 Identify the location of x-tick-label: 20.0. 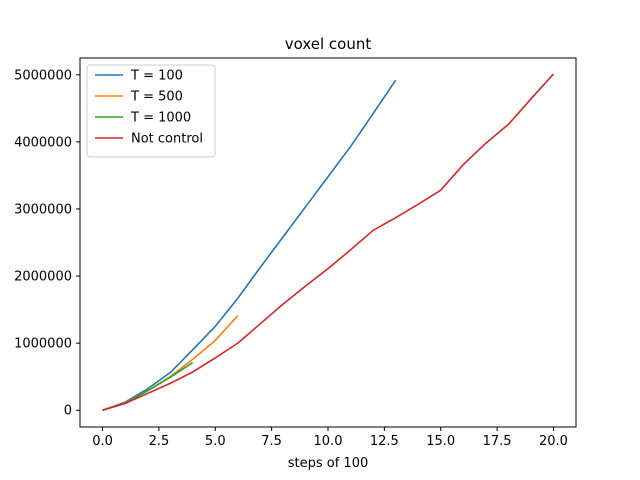
(553, 441).